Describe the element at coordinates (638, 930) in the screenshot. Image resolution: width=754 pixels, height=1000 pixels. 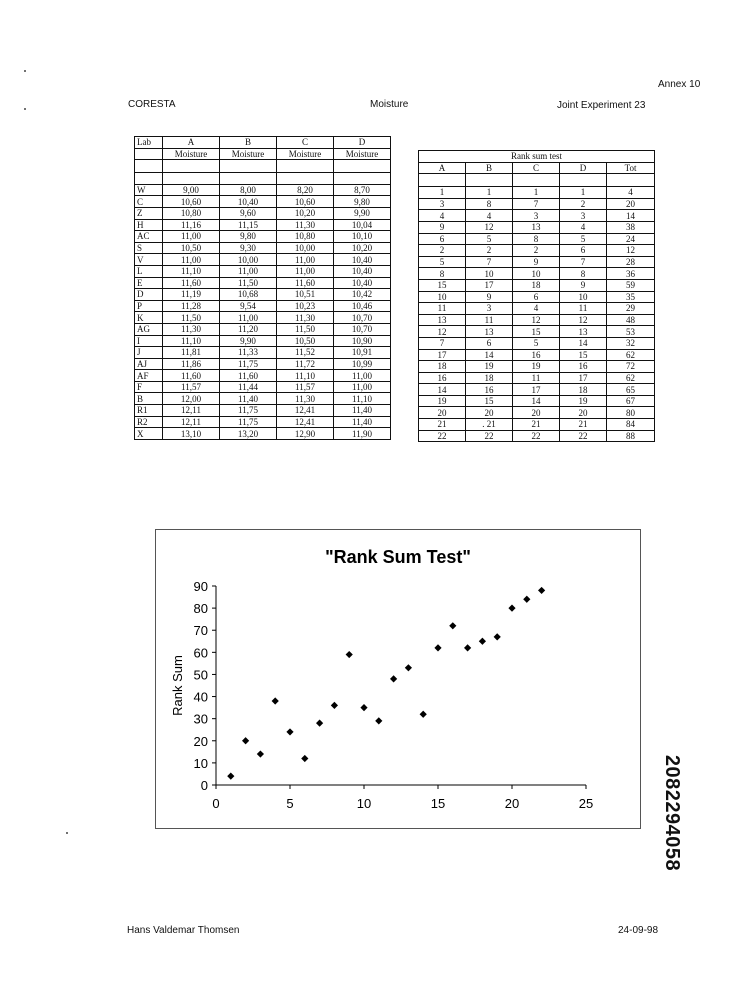
I see `document-date: 24-09-98` at that location.